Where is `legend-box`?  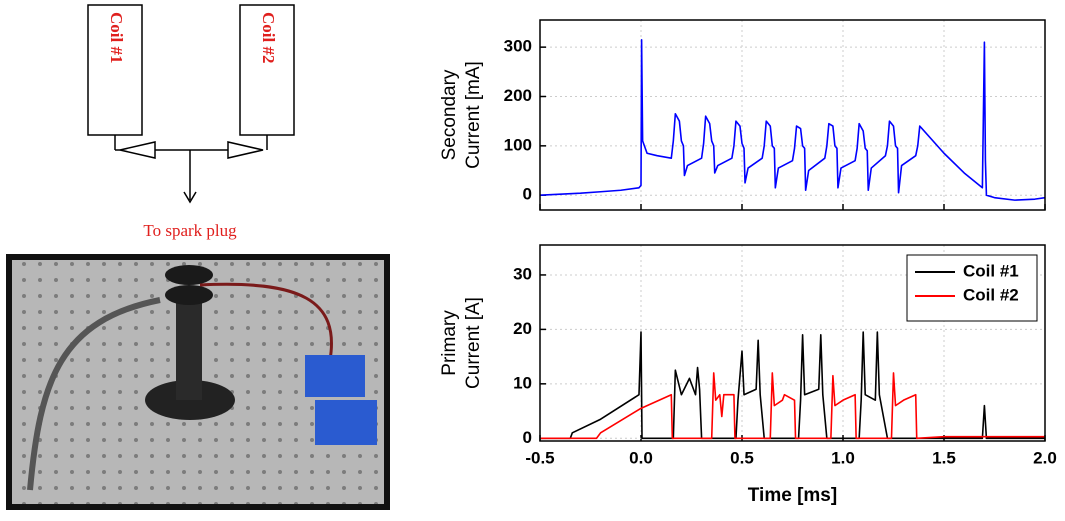 legend-box is located at coordinates (972, 288).